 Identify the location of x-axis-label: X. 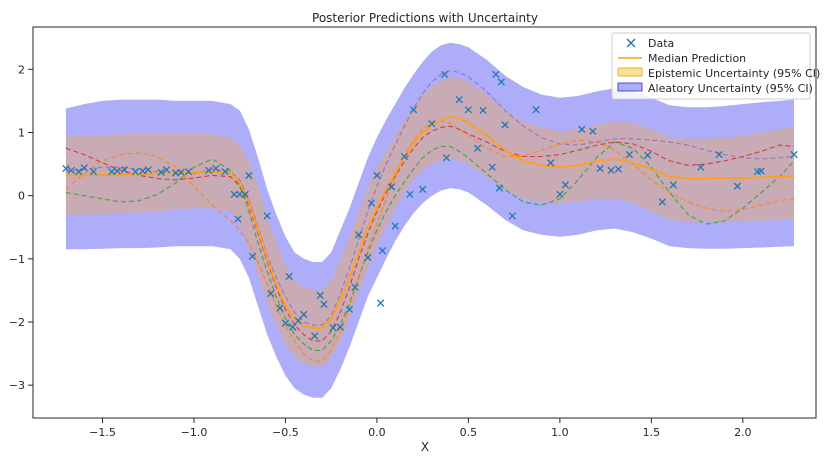
(425, 447).